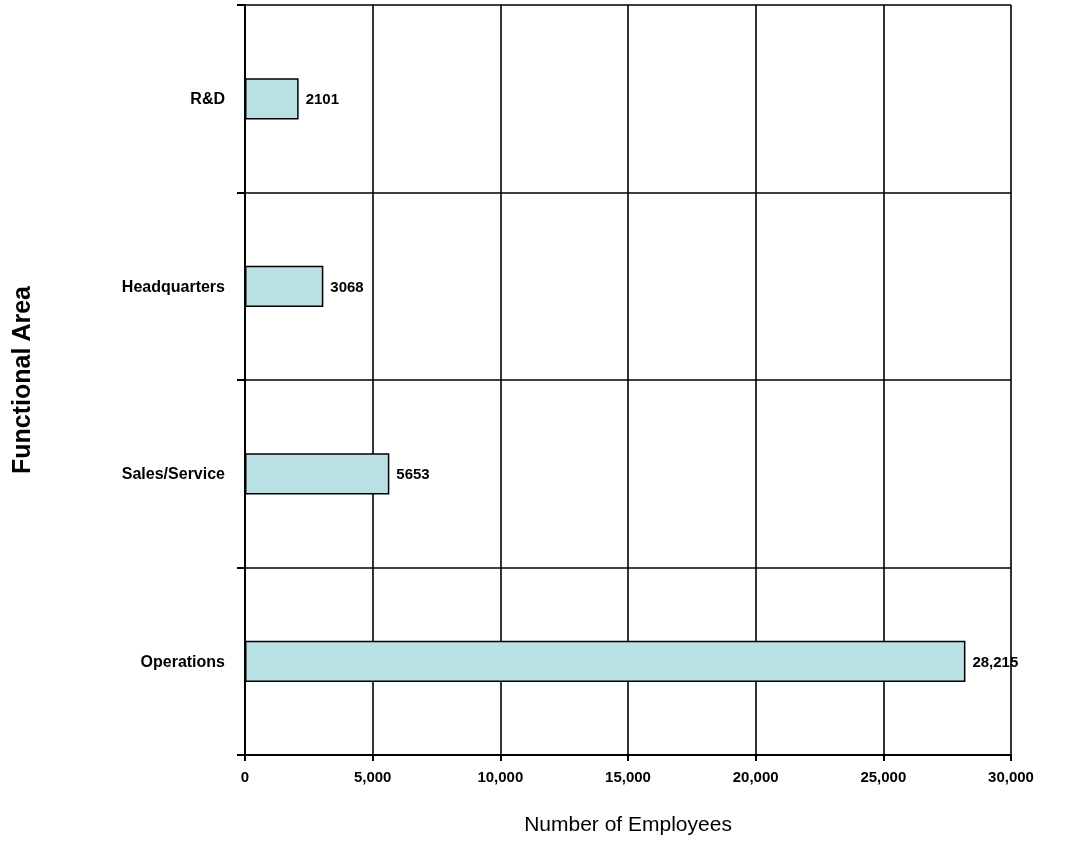 This screenshot has width=1076, height=852. What do you see at coordinates (173, 286) in the screenshot?
I see `y-tick-label: Headquarters` at bounding box center [173, 286].